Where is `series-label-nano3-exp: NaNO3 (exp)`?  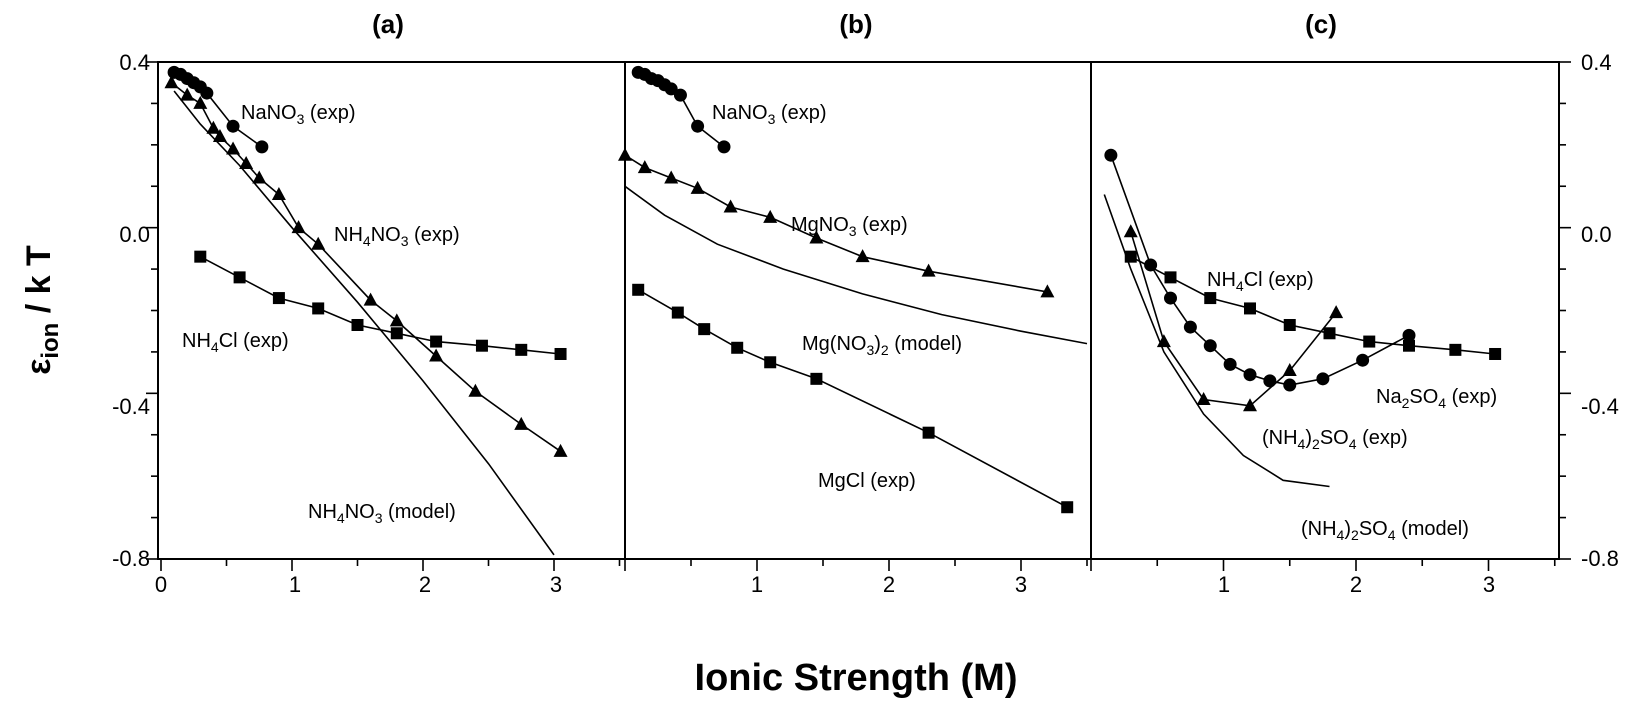 series-label-nano3-exp: NaNO3 (exp) is located at coordinates (298, 114).